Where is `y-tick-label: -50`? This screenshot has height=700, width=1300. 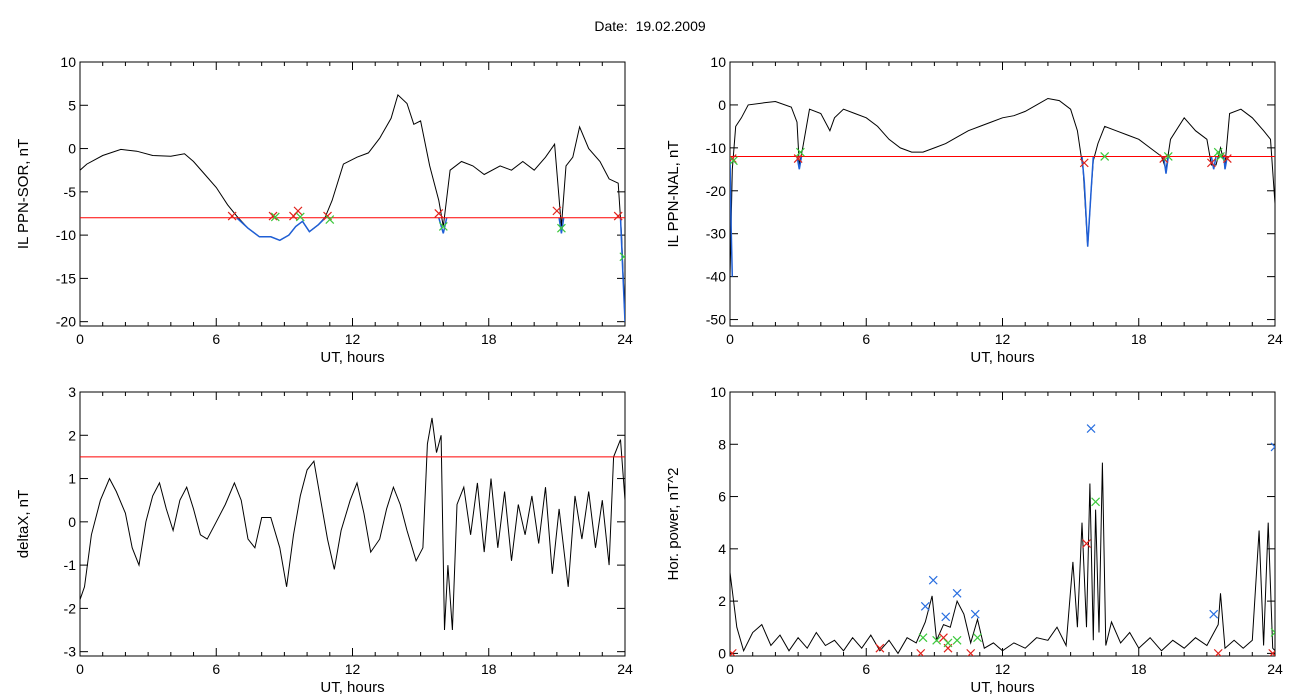
y-tick-label: -50 is located at coordinates (716, 320).